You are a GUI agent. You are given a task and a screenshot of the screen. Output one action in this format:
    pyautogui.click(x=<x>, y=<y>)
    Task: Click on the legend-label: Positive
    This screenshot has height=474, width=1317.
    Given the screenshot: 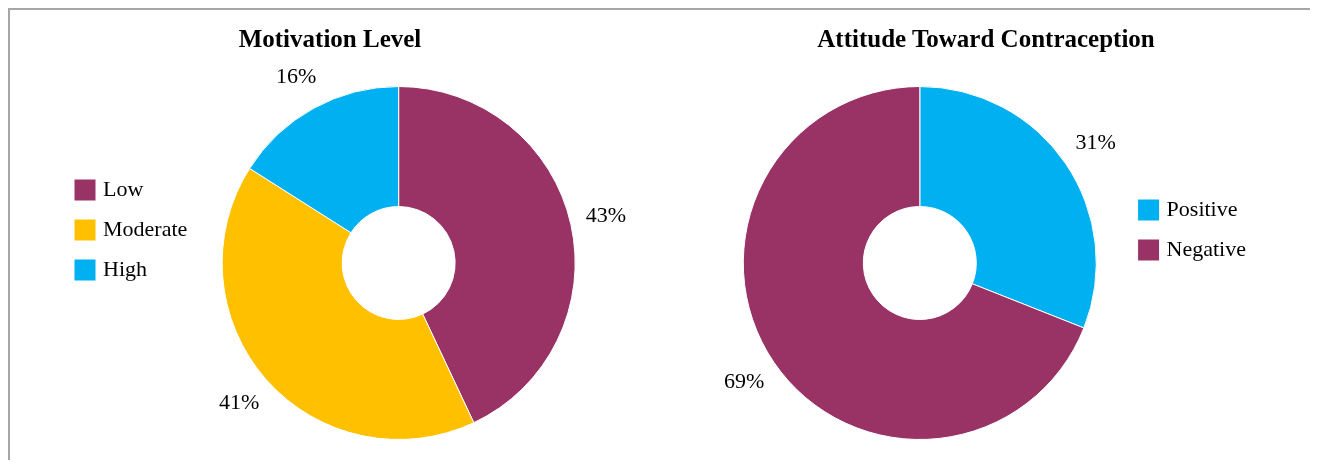 What is the action you would take?
    pyautogui.click(x=1202, y=208)
    